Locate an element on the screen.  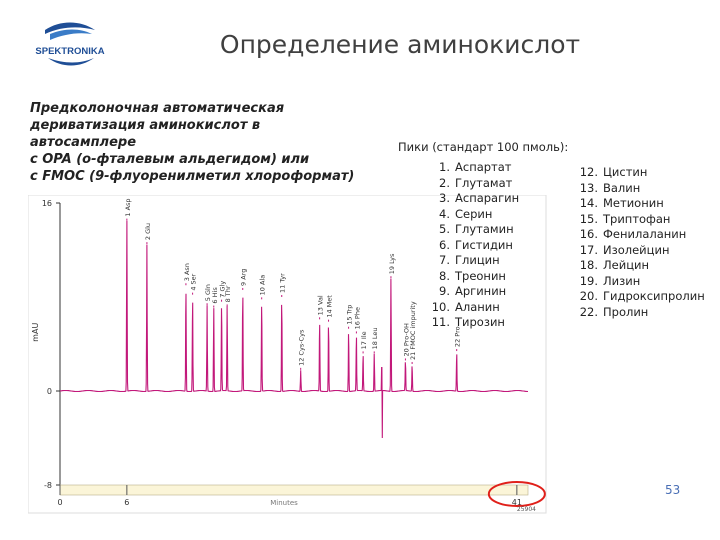
peak-number: 1. is located at coordinates (444, 167).